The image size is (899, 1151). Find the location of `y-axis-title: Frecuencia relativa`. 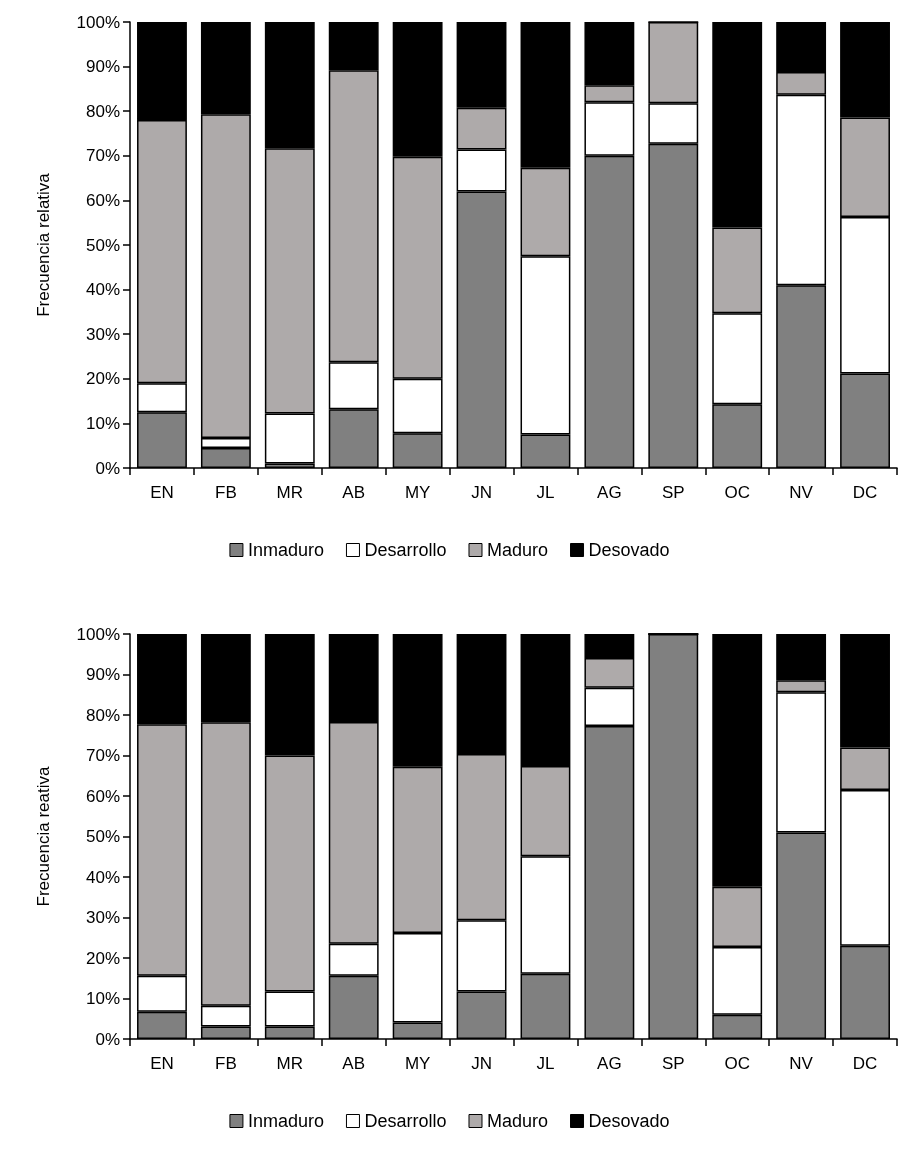

y-axis-title: Frecuencia relativa is located at coordinates (43, 244).